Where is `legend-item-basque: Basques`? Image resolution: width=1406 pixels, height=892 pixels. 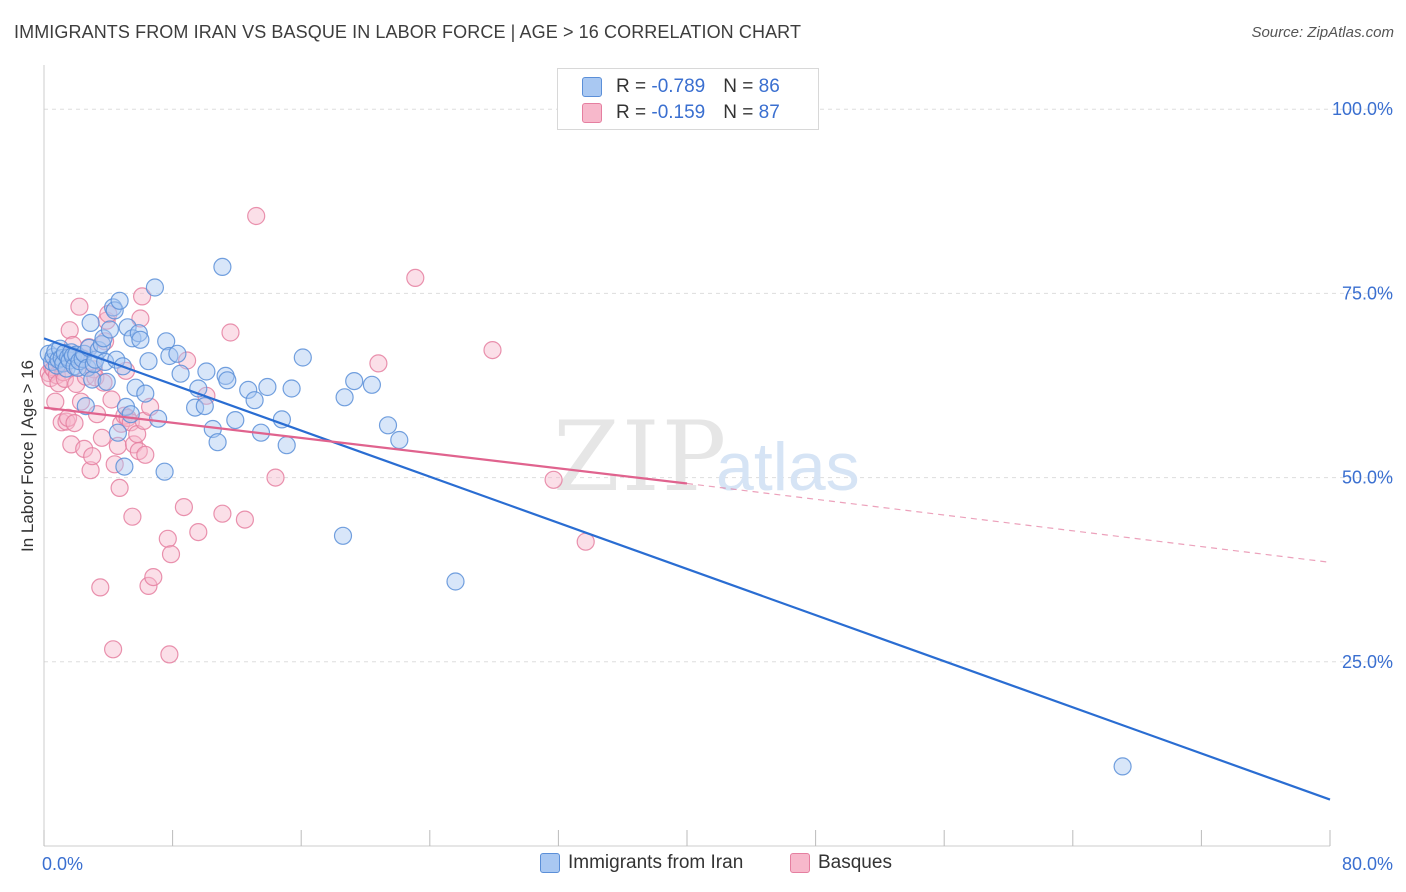 legend-item-basque: Basques is located at coordinates (841, 863).